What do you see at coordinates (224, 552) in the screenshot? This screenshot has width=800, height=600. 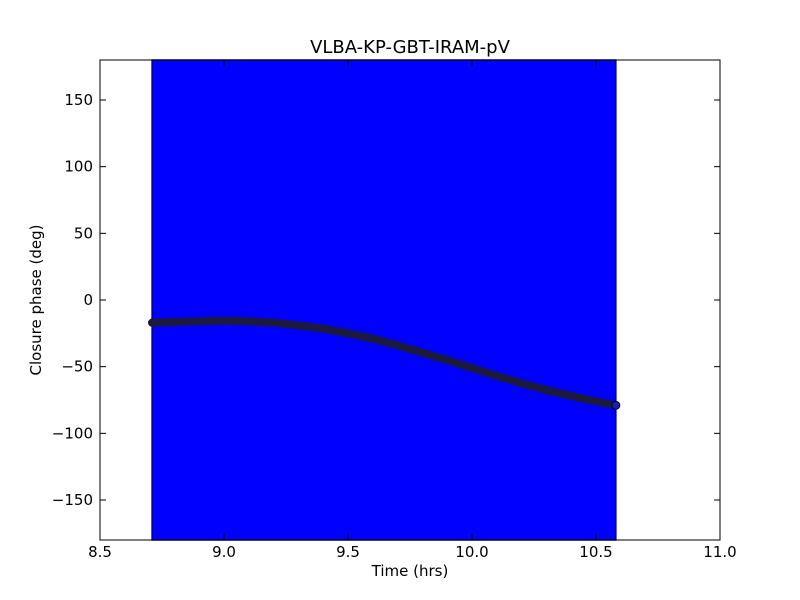 I see `x-tick-label: 9.0` at bounding box center [224, 552].